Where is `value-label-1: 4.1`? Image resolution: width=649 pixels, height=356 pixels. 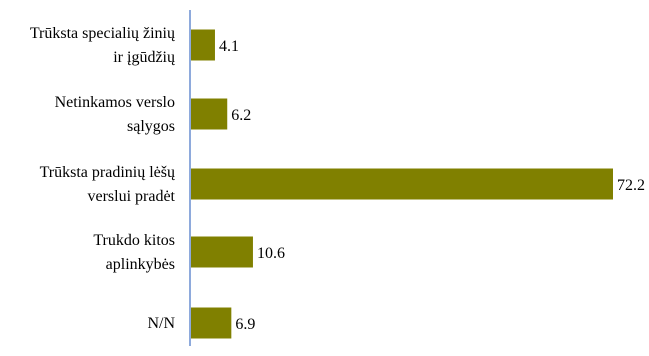 value-label-1: 4.1 is located at coordinates (229, 46).